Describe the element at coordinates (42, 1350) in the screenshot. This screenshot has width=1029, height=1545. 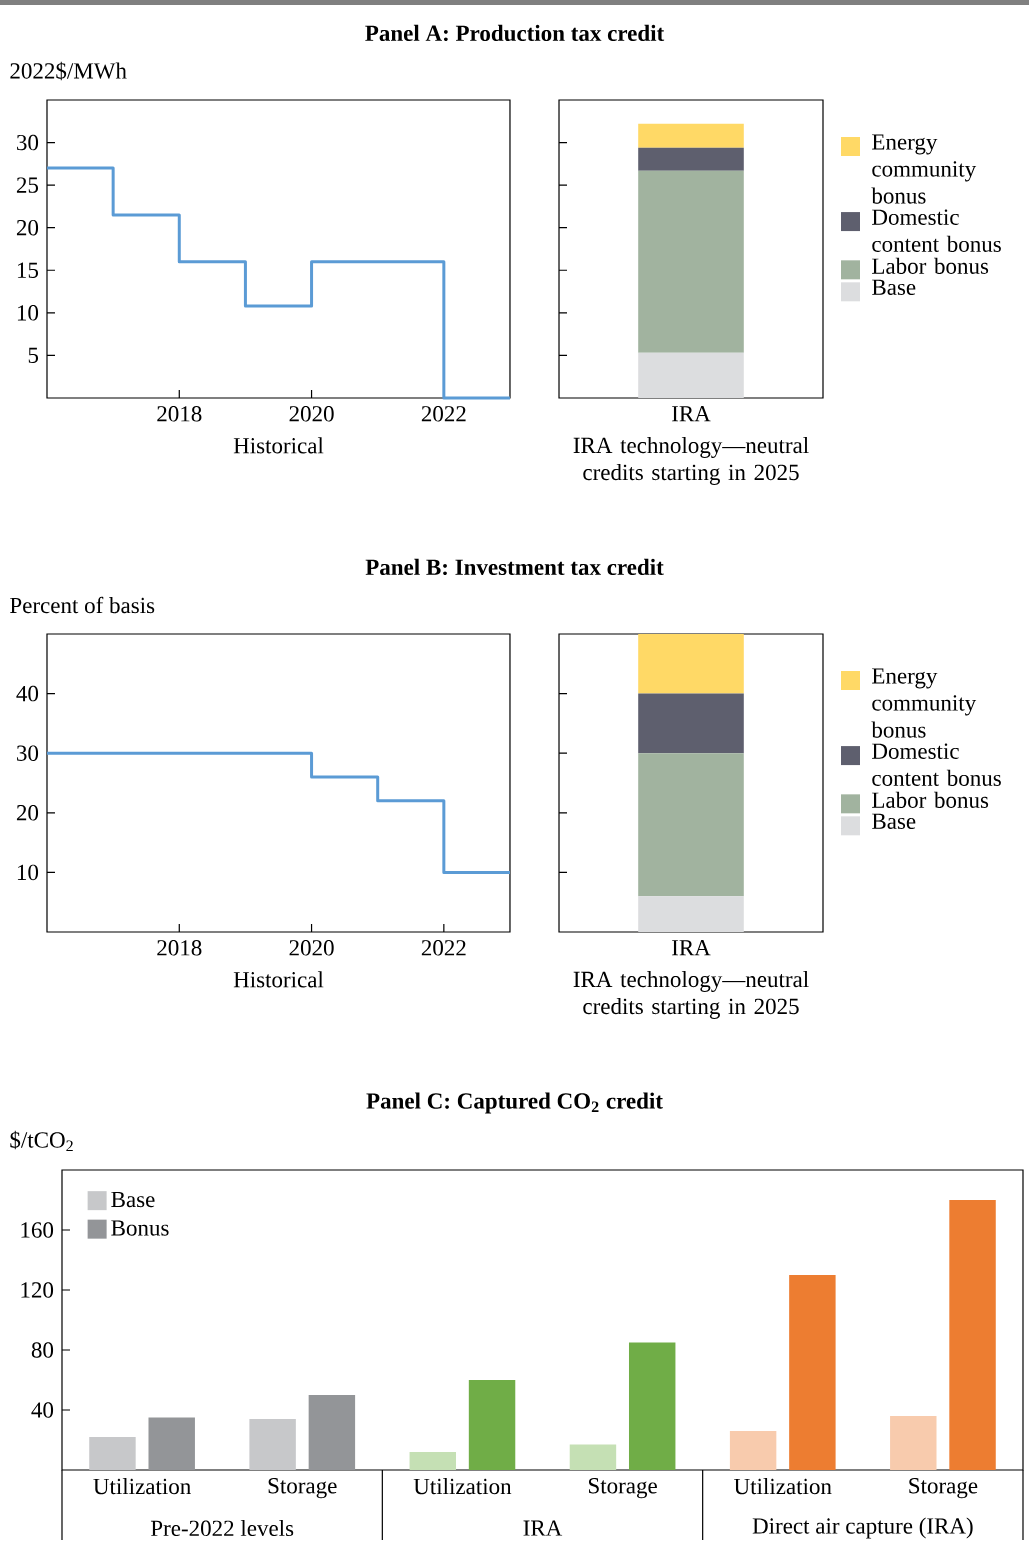
I see `y-tick-label: 80` at that location.